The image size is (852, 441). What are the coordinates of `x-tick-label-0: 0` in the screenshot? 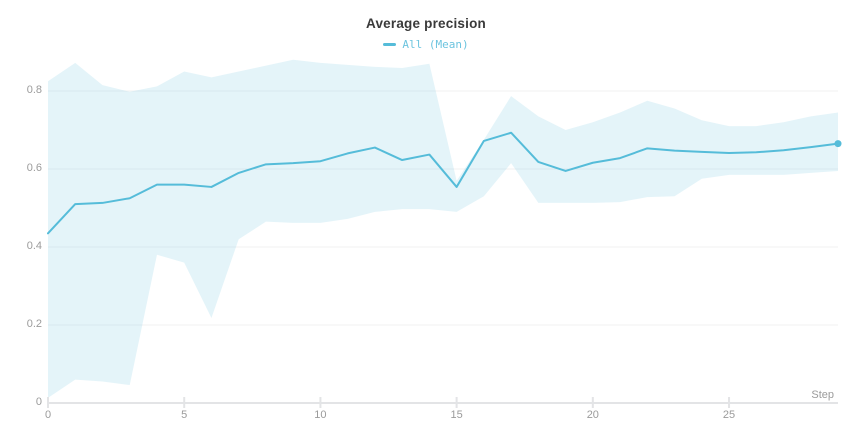 It's located at (48, 415).